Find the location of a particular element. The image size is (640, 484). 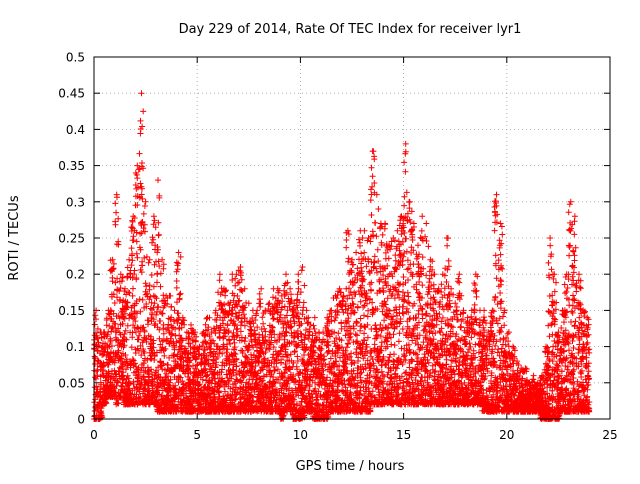

y-tick-label: 0.15 is located at coordinates (71, 311).